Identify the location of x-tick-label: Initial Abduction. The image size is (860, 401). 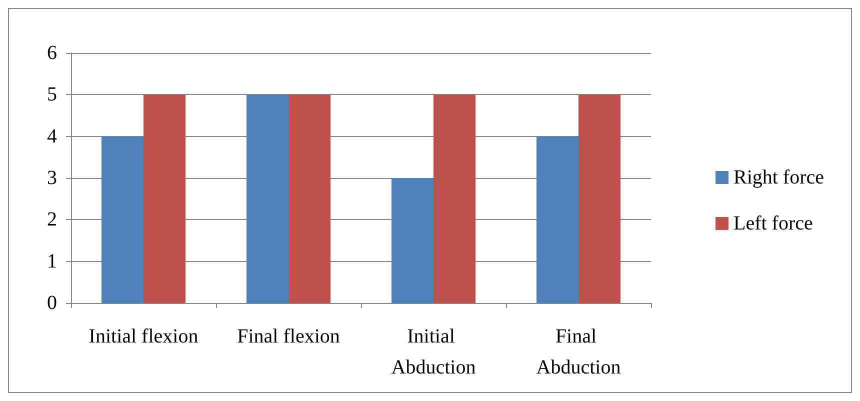
(433, 352).